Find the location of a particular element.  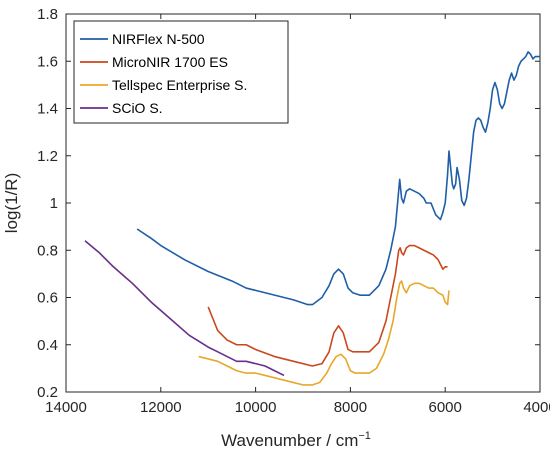

series-line-micronir-1700-es is located at coordinates (327, 305).